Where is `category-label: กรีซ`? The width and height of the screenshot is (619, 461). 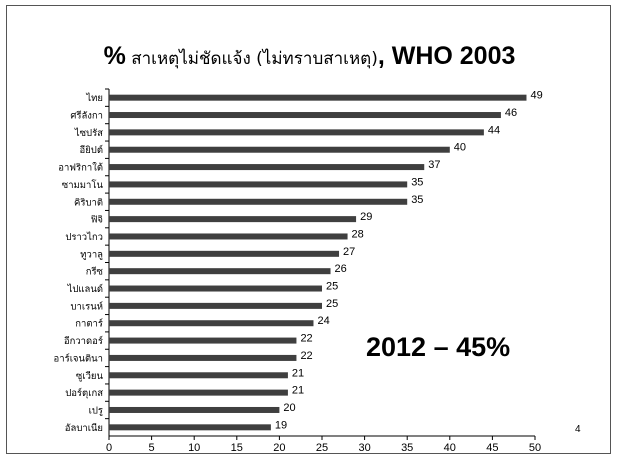
category-label: กรีซ is located at coordinates (95, 272).